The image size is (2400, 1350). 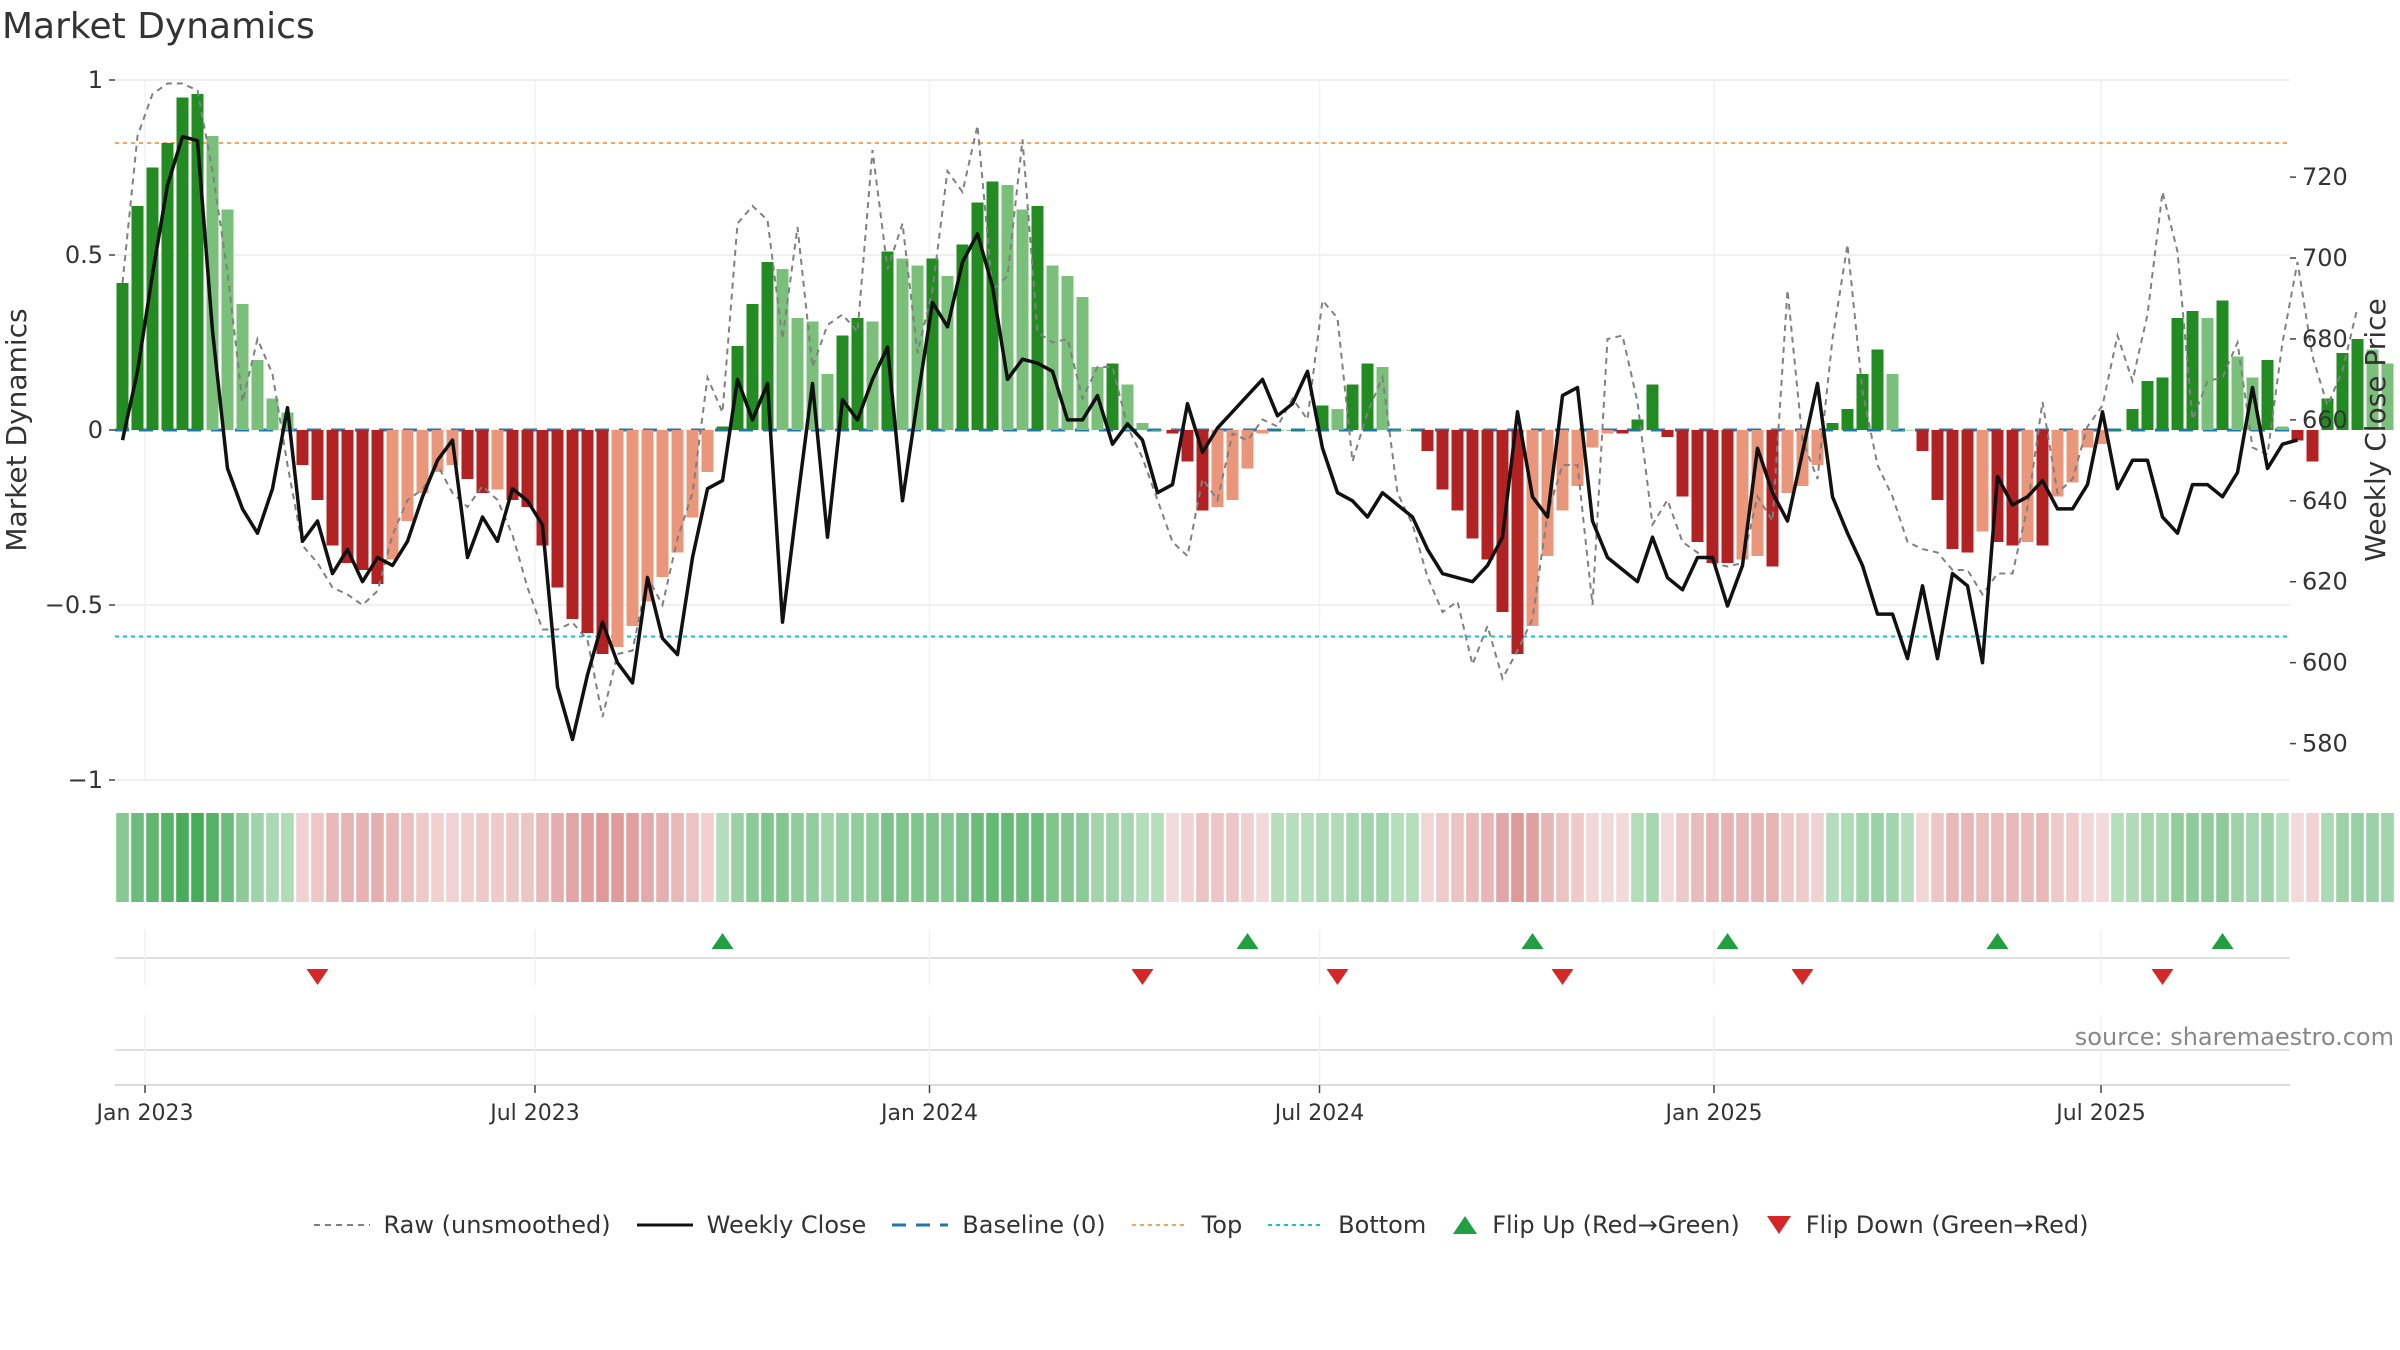 I want to click on raw-swatch-icon, so click(x=341, y=1225).